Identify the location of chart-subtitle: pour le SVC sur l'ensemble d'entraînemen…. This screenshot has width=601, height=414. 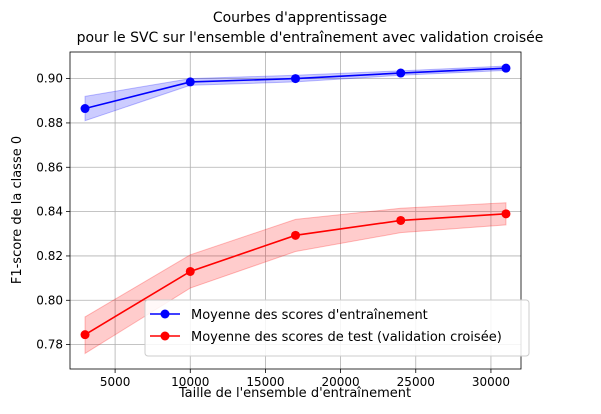
(310, 38).